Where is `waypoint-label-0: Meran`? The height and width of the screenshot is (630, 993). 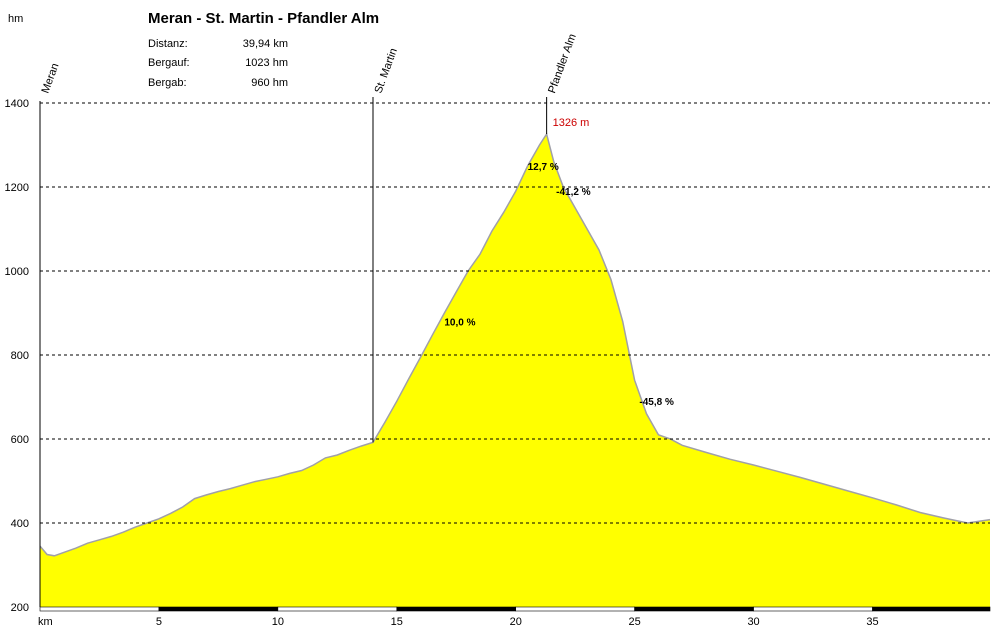 waypoint-label-0: Meran is located at coordinates (51, 78).